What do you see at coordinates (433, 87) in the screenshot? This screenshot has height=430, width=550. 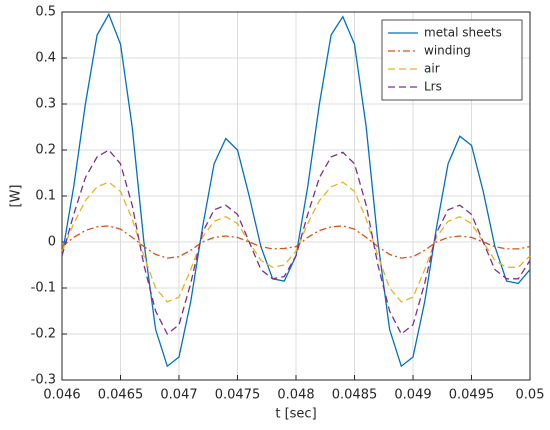 I see `legend-label: Lrs` at bounding box center [433, 87].